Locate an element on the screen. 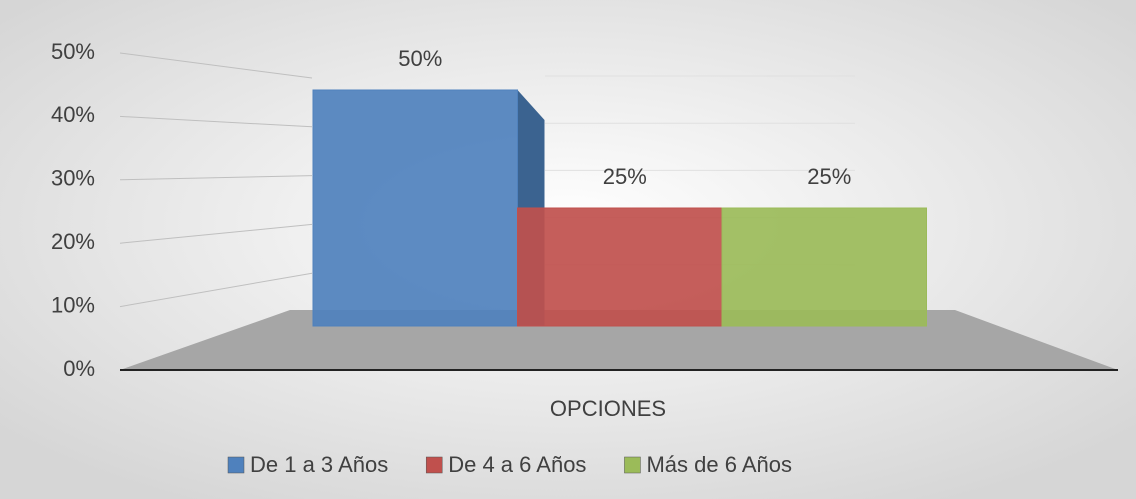  legend-label: De 4 a 6 Años is located at coordinates (517, 464).